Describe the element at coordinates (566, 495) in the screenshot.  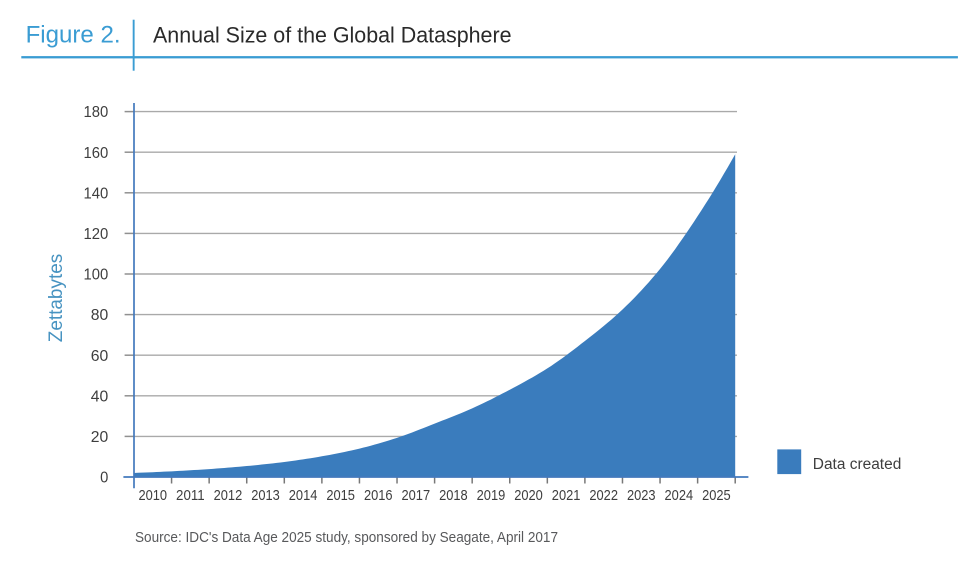
I see `svg-text: 2021` at that location.